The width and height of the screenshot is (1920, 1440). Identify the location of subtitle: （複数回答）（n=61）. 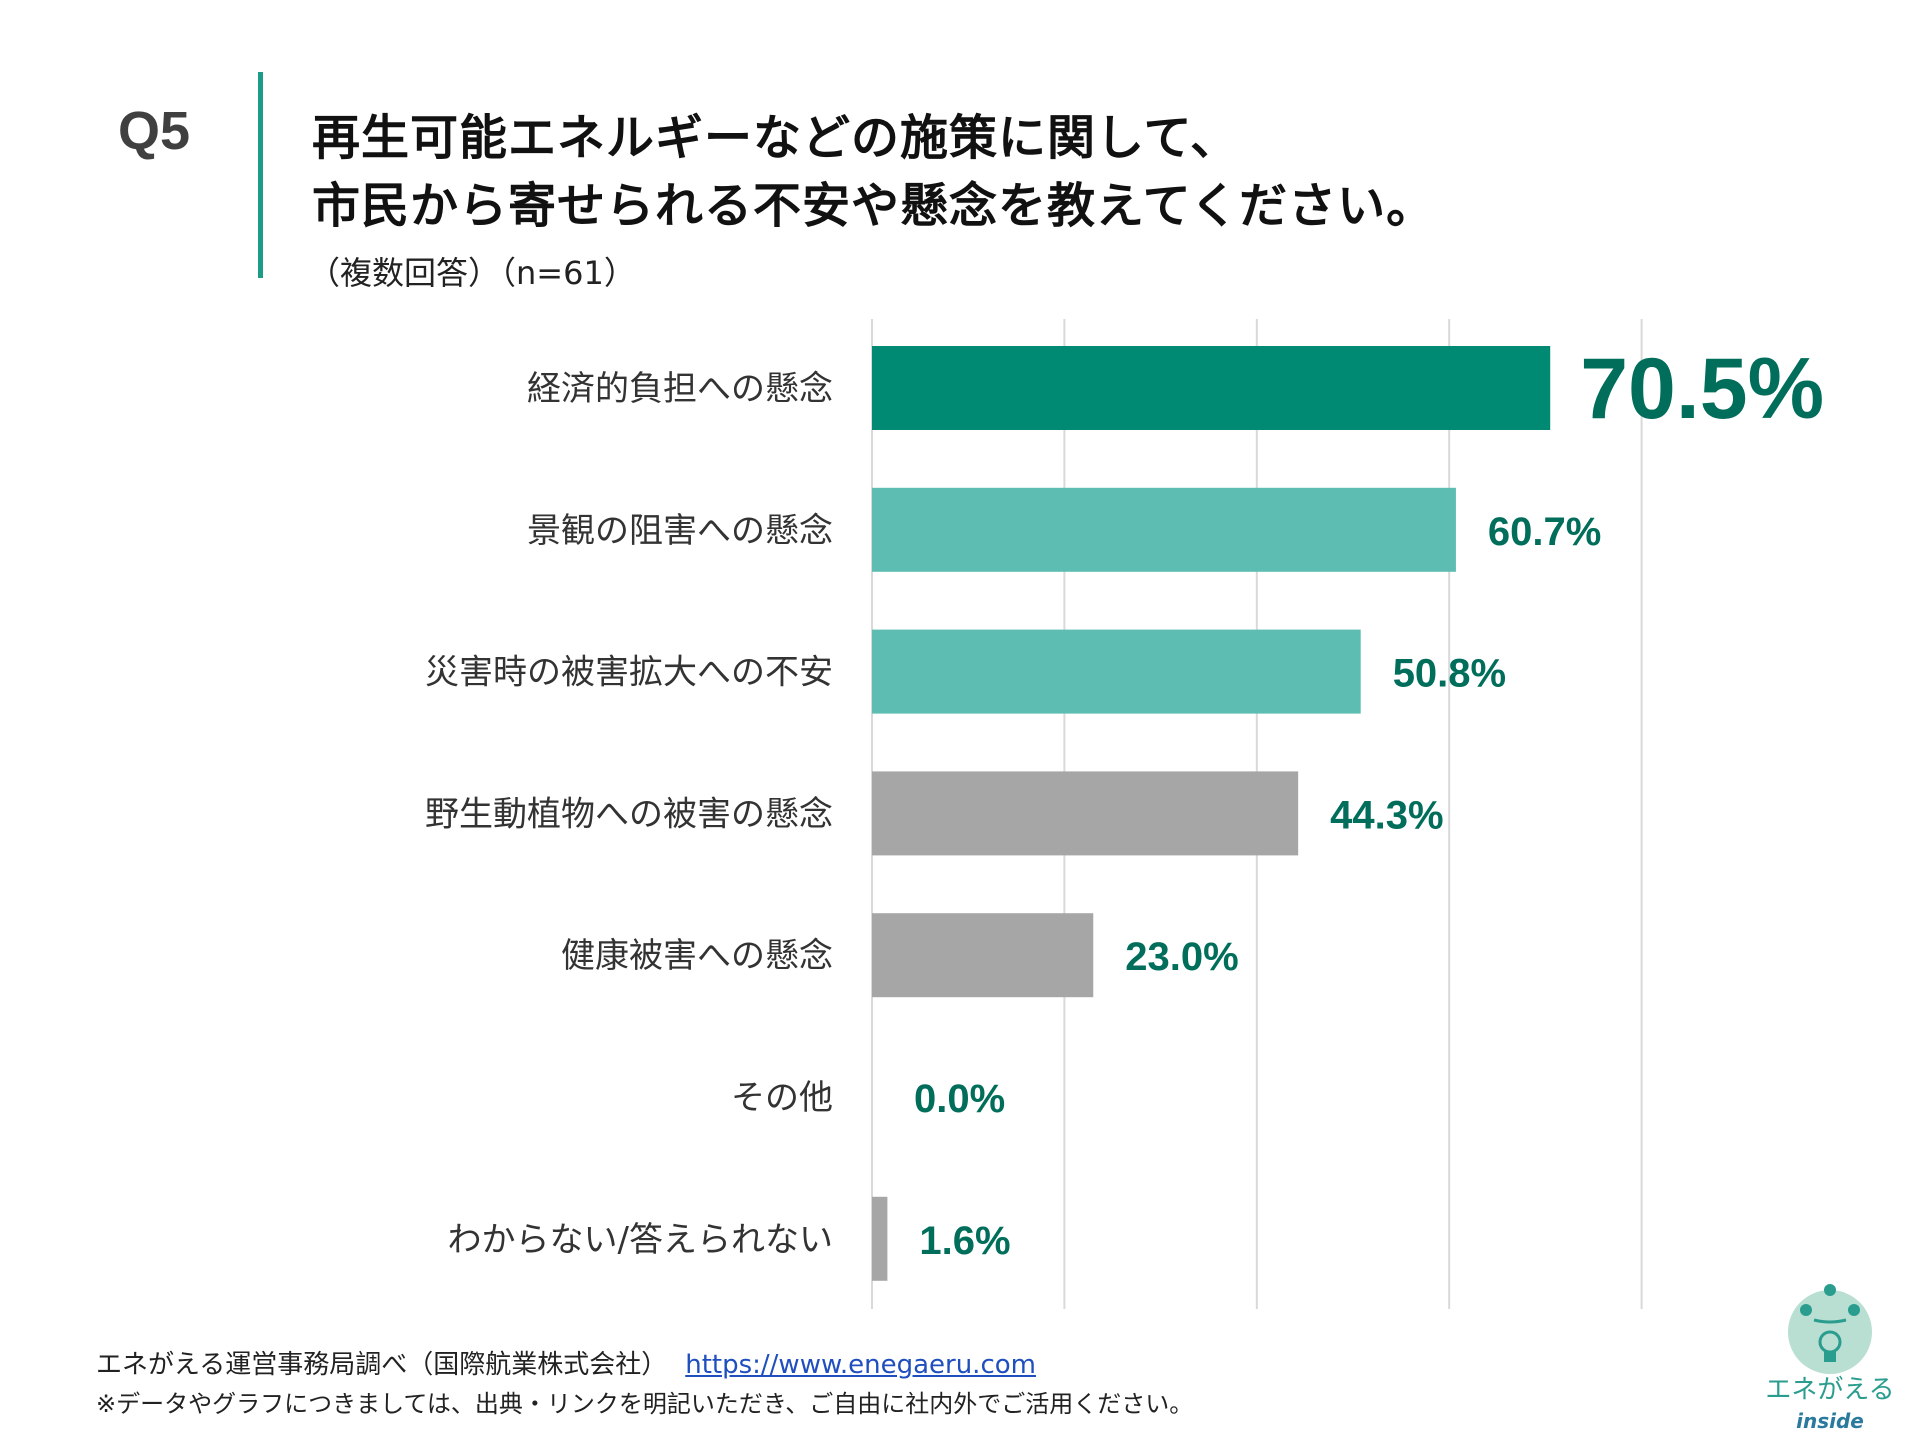
(472, 273).